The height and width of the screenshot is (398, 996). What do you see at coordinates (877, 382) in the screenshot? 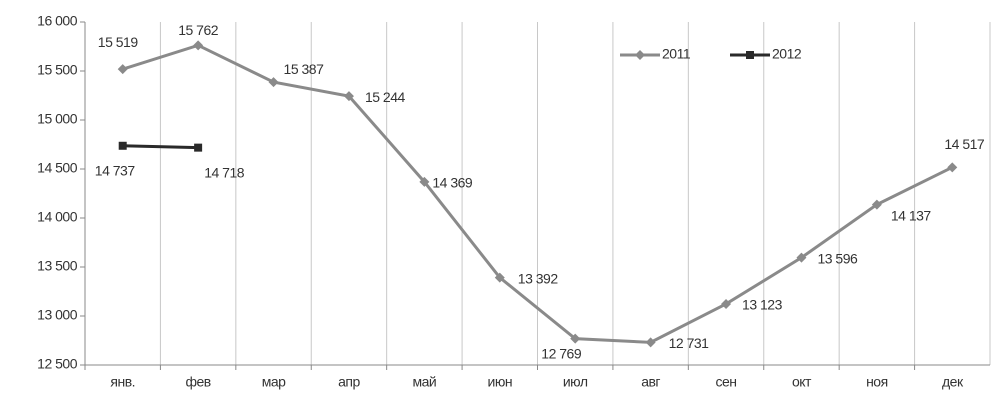
I see `x-tick-label: ноя` at bounding box center [877, 382].